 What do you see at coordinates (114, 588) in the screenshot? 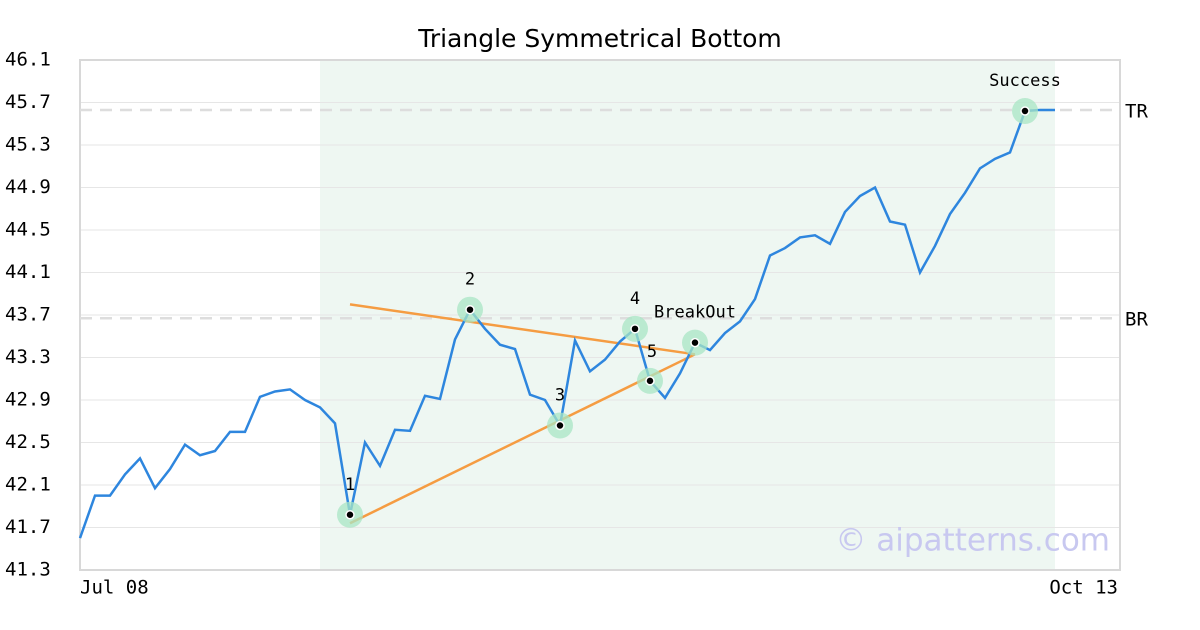
I see `x-tick-label: Jul 08` at bounding box center [114, 588].